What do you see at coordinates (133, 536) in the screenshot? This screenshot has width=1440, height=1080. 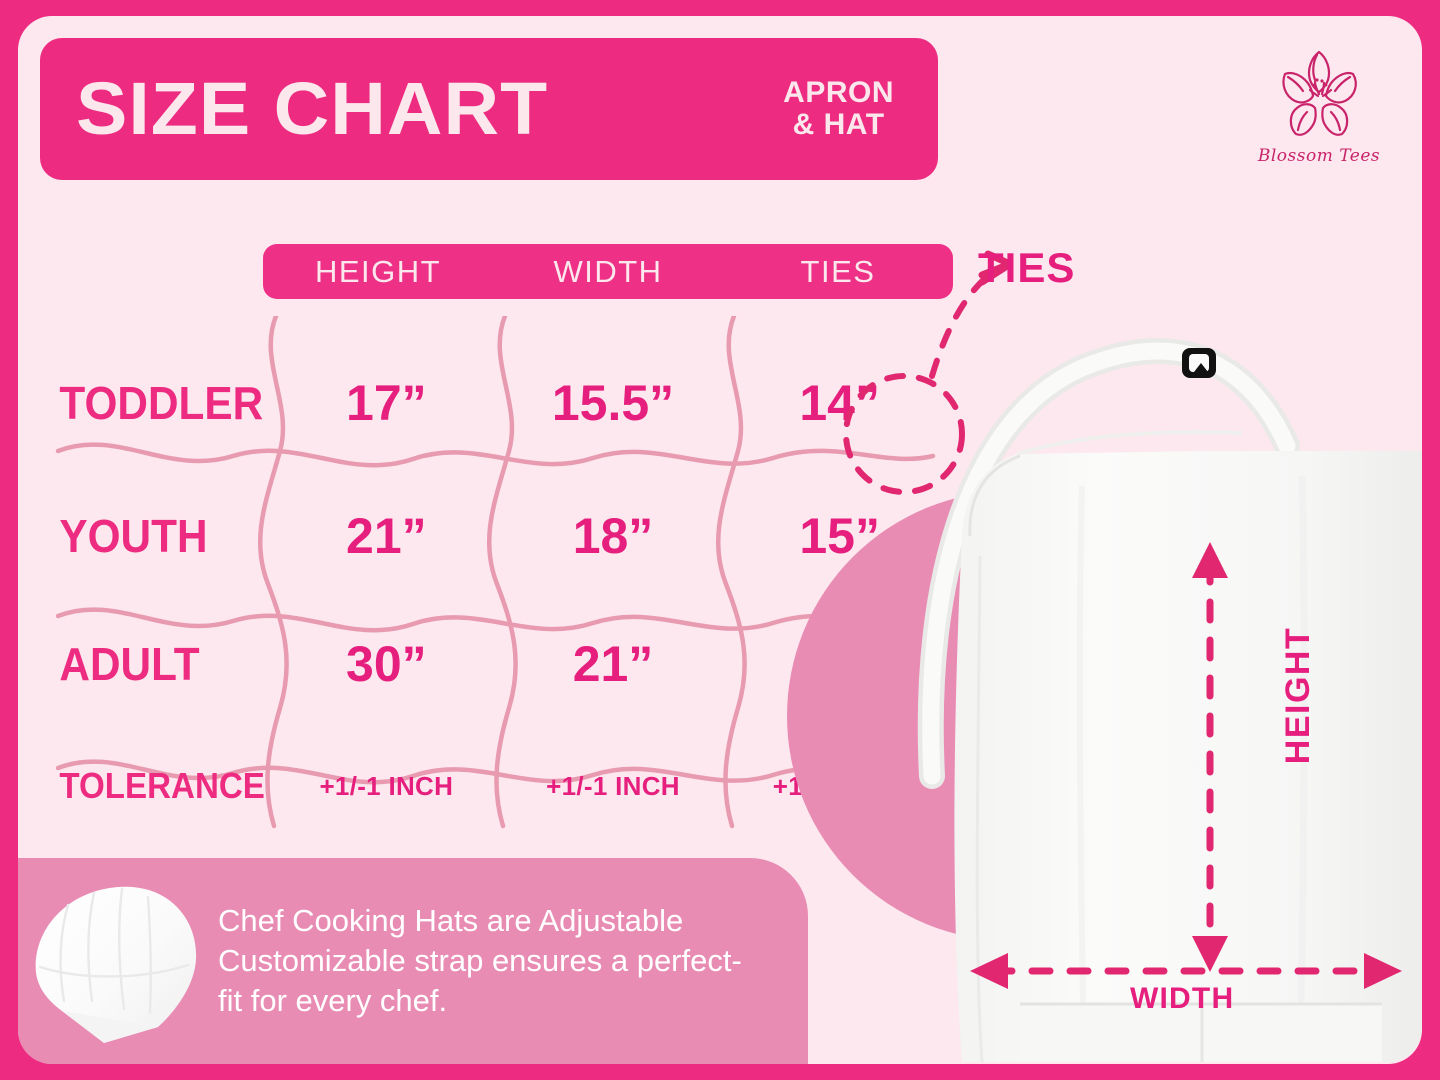 I see `row-label-youth: YOUTH` at bounding box center [133, 536].